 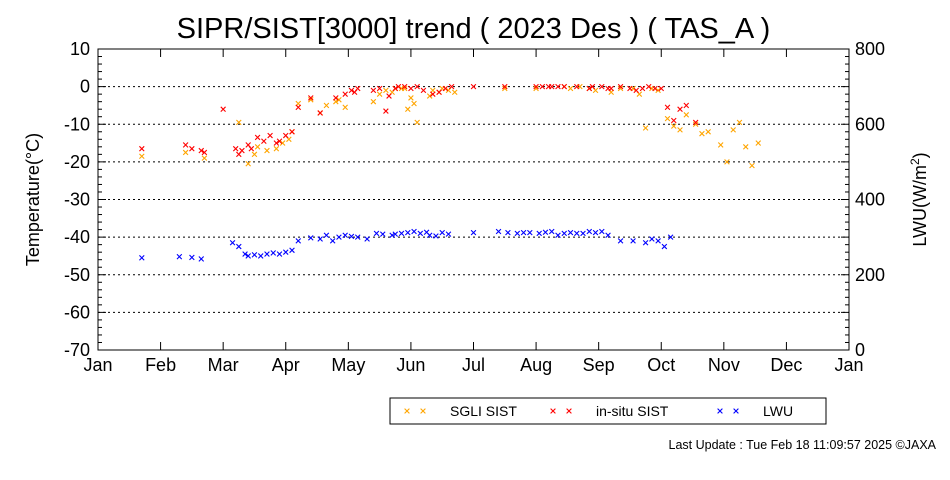 What do you see at coordinates (848, 365) in the screenshot?
I see `x-tick-label: Jan` at bounding box center [848, 365].